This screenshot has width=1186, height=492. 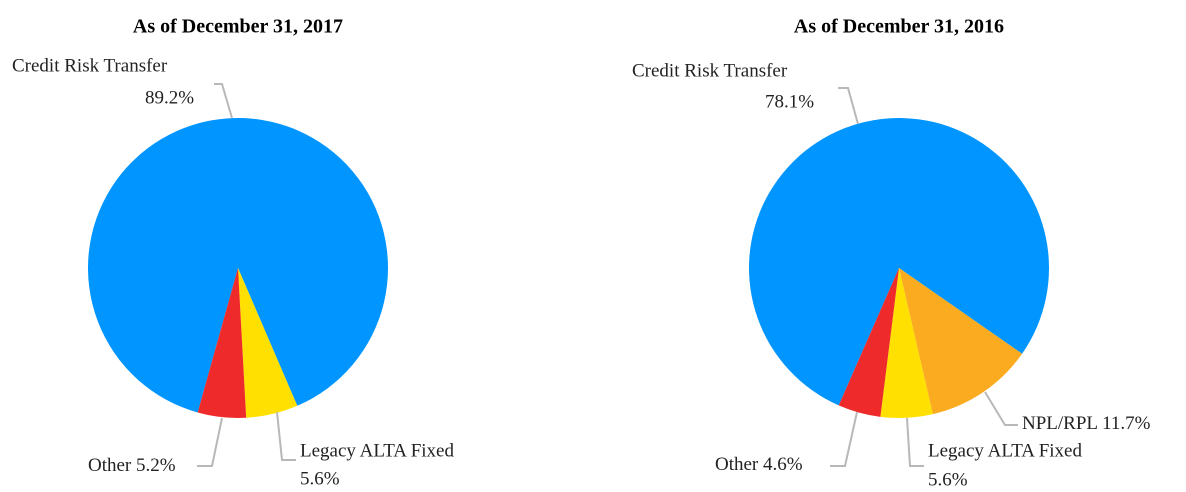 I want to click on slice-label: Other 5.2%, so click(x=132, y=465).